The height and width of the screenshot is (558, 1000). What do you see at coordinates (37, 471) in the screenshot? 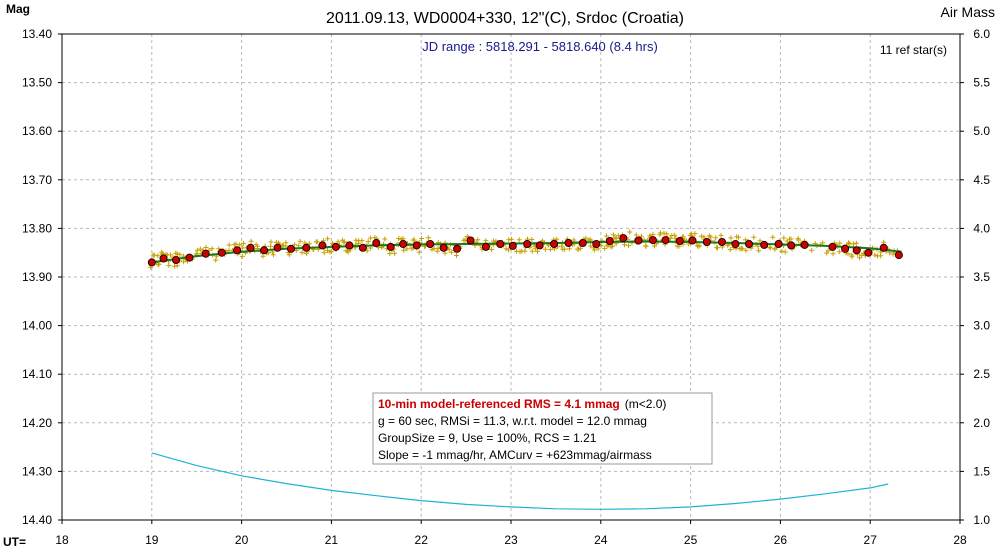
I see `y-left-tick-label: 14.30` at bounding box center [37, 471].